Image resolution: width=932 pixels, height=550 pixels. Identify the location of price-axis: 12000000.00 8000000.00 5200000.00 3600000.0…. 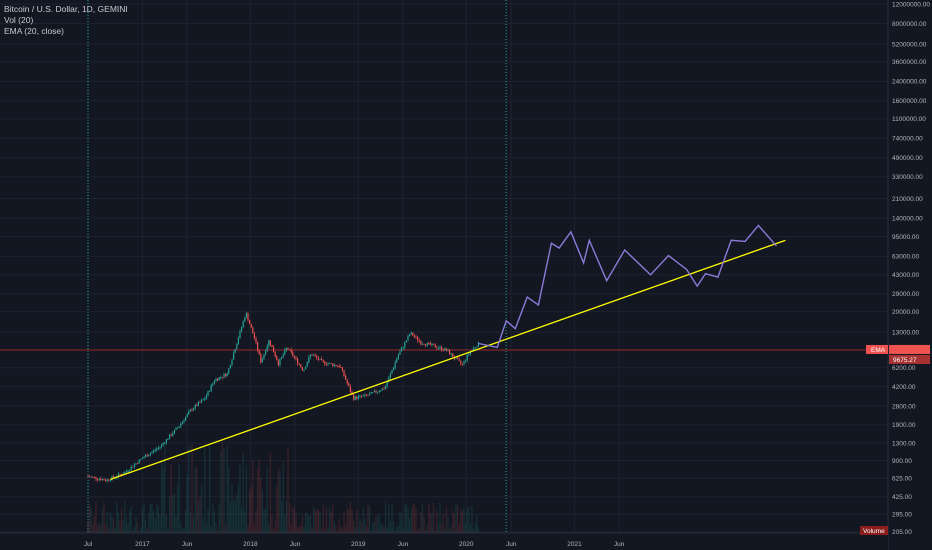
(909, 275).